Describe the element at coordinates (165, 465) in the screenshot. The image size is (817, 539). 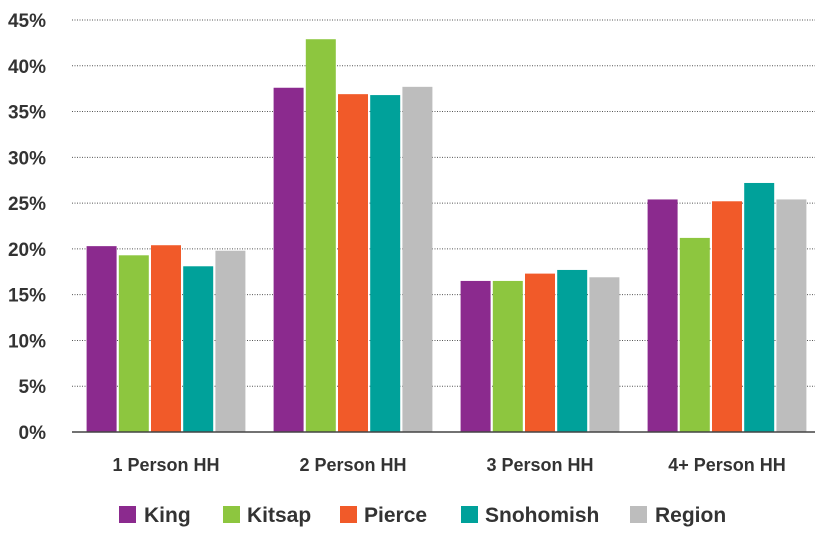
I see `x-category-label: 1 Person HH` at that location.